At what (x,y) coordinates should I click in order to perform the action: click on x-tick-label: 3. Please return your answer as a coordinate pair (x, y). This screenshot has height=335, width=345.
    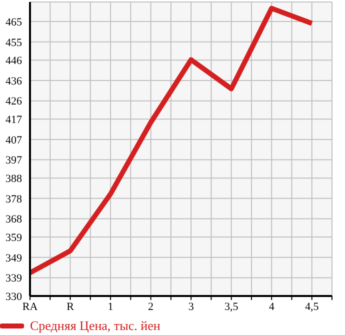
    Looking at the image, I should click on (191, 306).